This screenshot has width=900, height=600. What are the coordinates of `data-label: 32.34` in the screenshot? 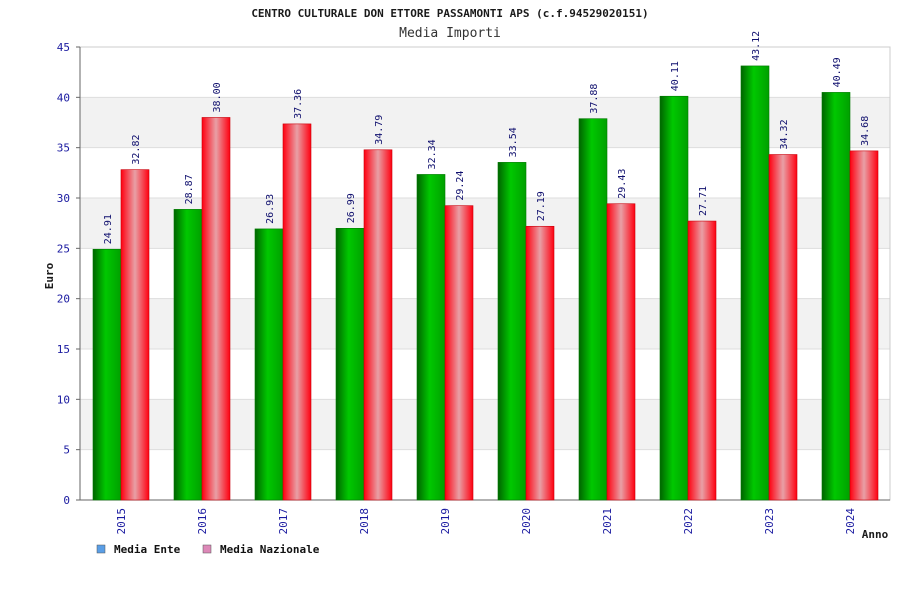 It's located at (432, 154).